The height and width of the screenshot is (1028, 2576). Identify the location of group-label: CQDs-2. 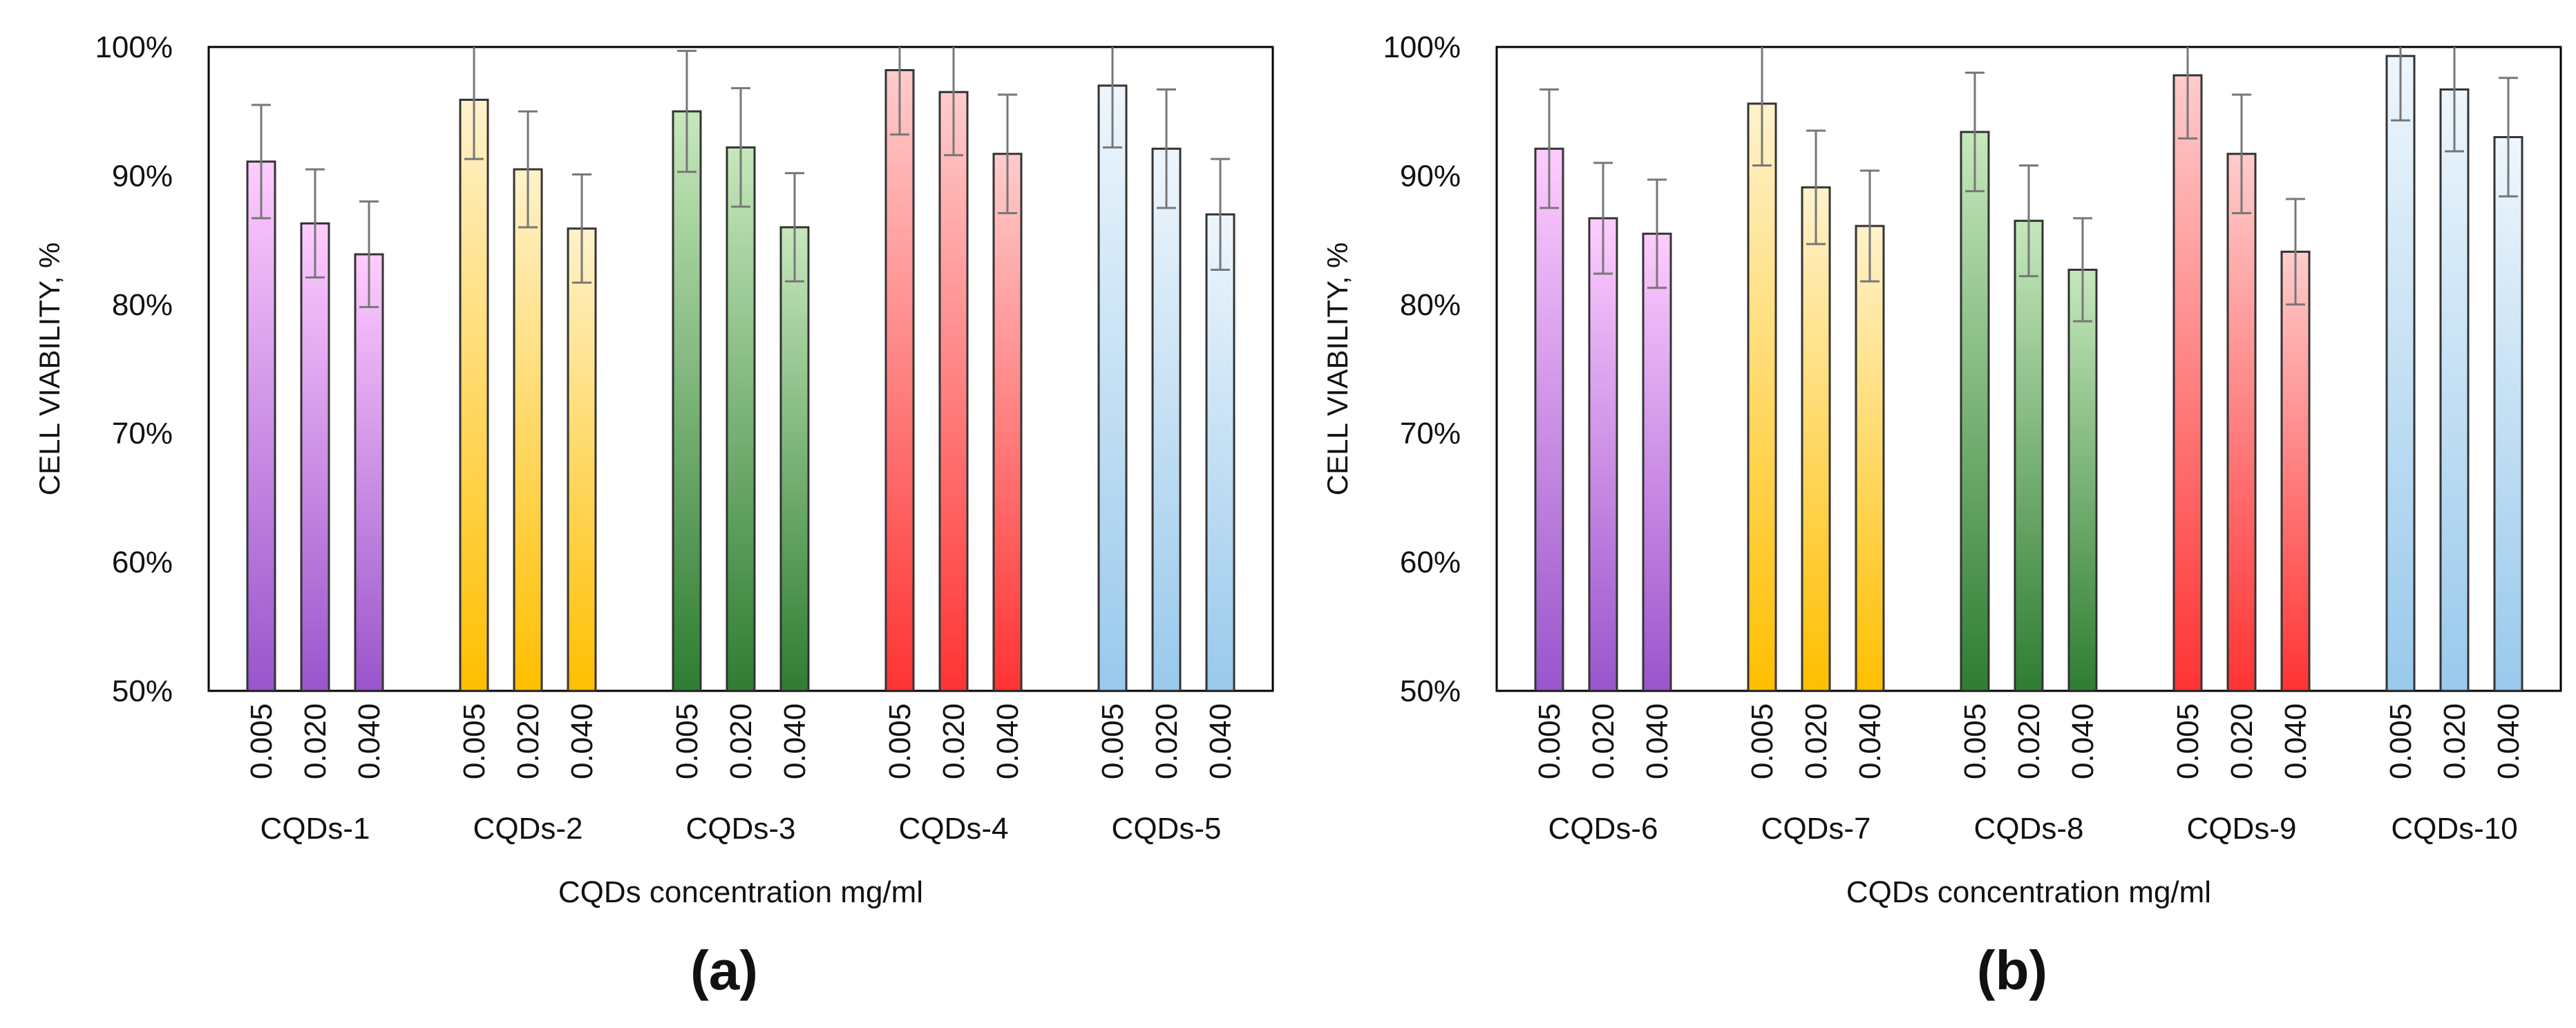
(528, 829).